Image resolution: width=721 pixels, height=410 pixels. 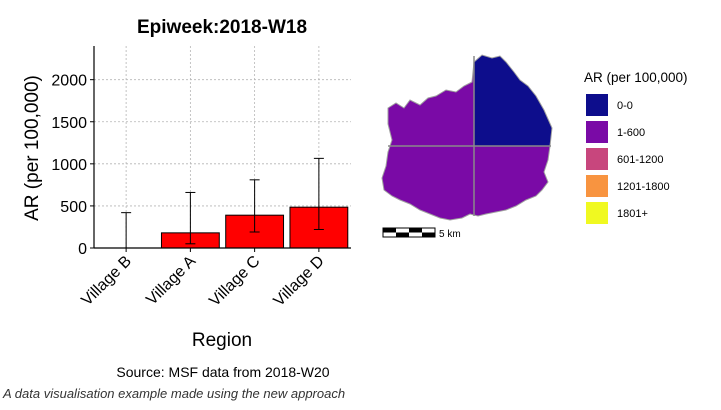 I want to click on x-tick-label: Village B, so click(x=106, y=281).